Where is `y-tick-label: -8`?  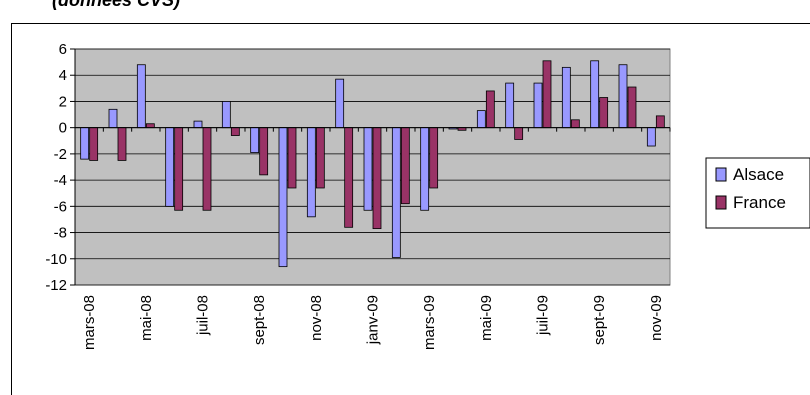
y-tick-label: -8 is located at coordinates (60, 233).